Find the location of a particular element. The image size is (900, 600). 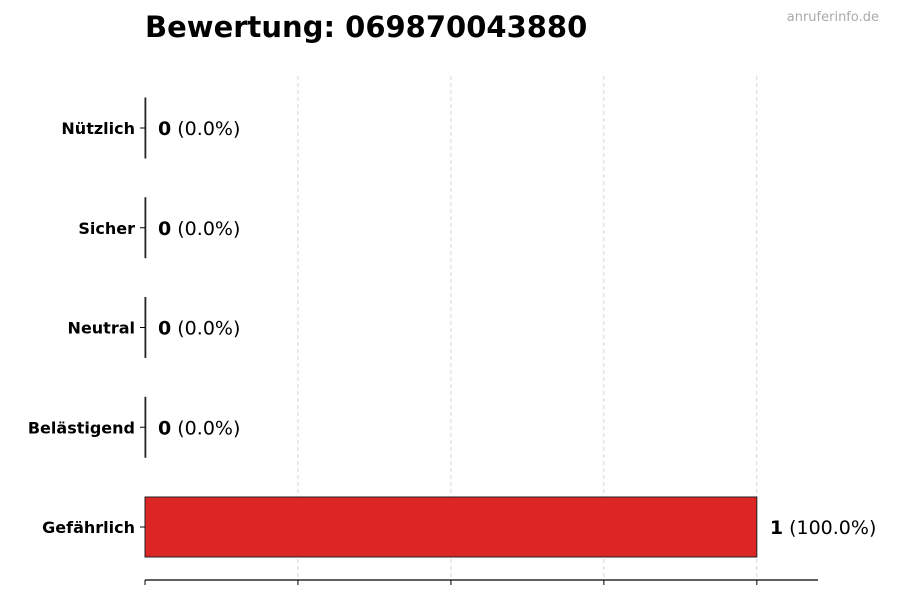

watermark: anruferinfo.de is located at coordinates (832, 17).